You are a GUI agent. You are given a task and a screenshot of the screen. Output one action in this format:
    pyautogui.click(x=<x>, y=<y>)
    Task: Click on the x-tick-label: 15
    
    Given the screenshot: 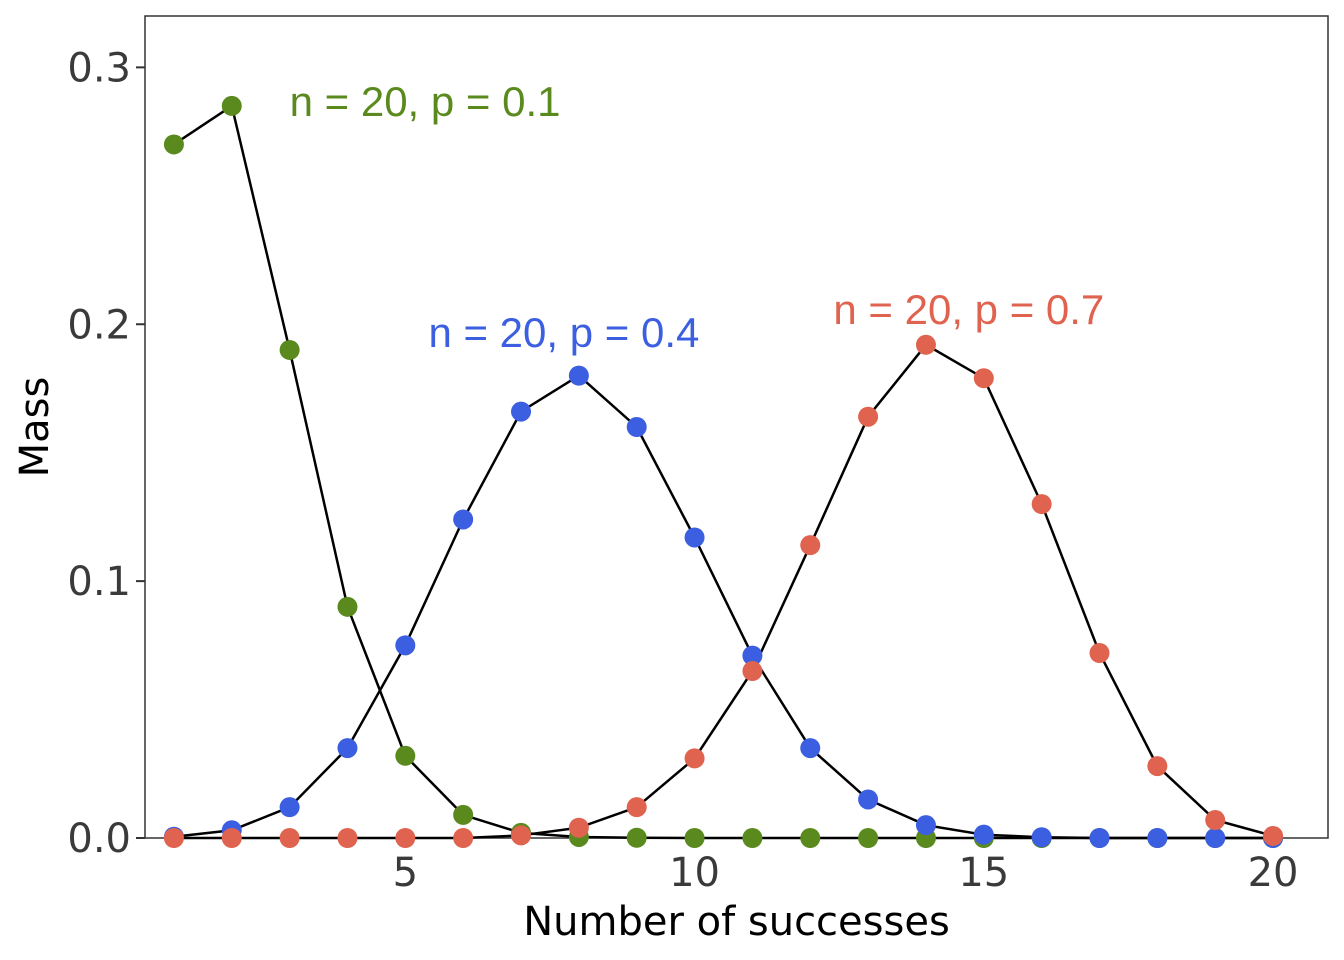 What is the action you would take?
    pyautogui.click(x=983, y=873)
    